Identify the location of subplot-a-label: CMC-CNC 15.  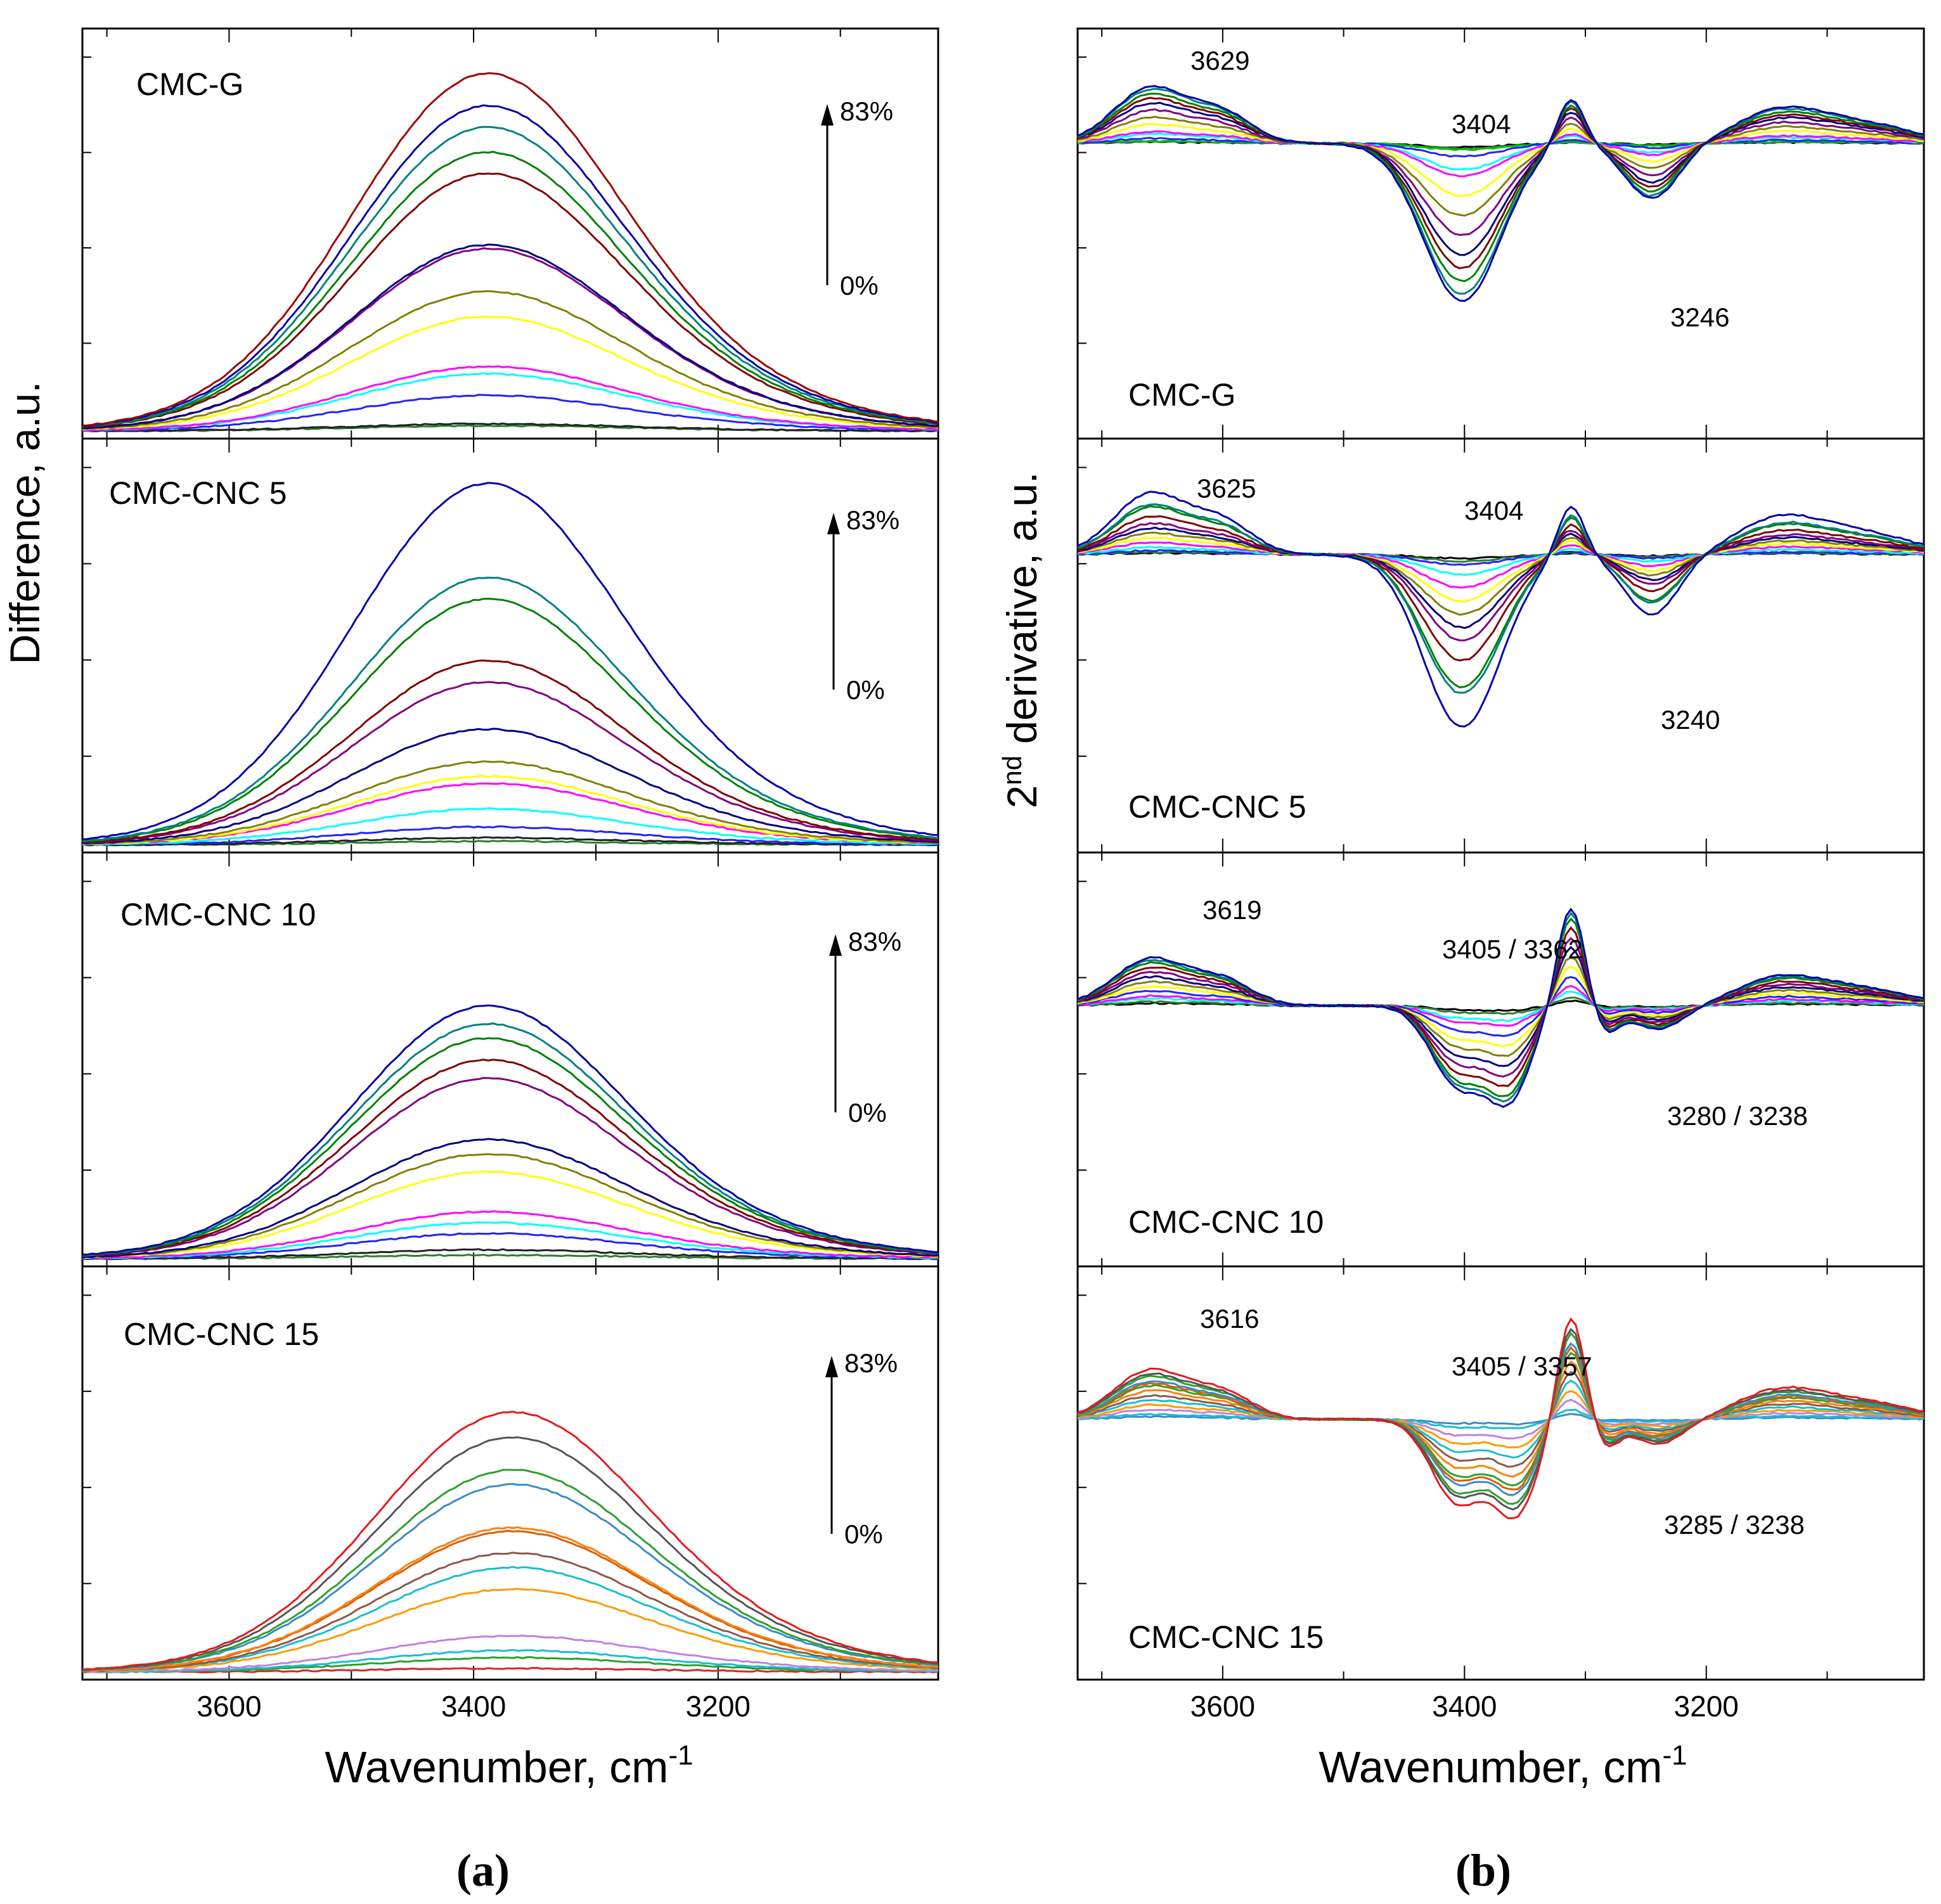
(222, 1334).